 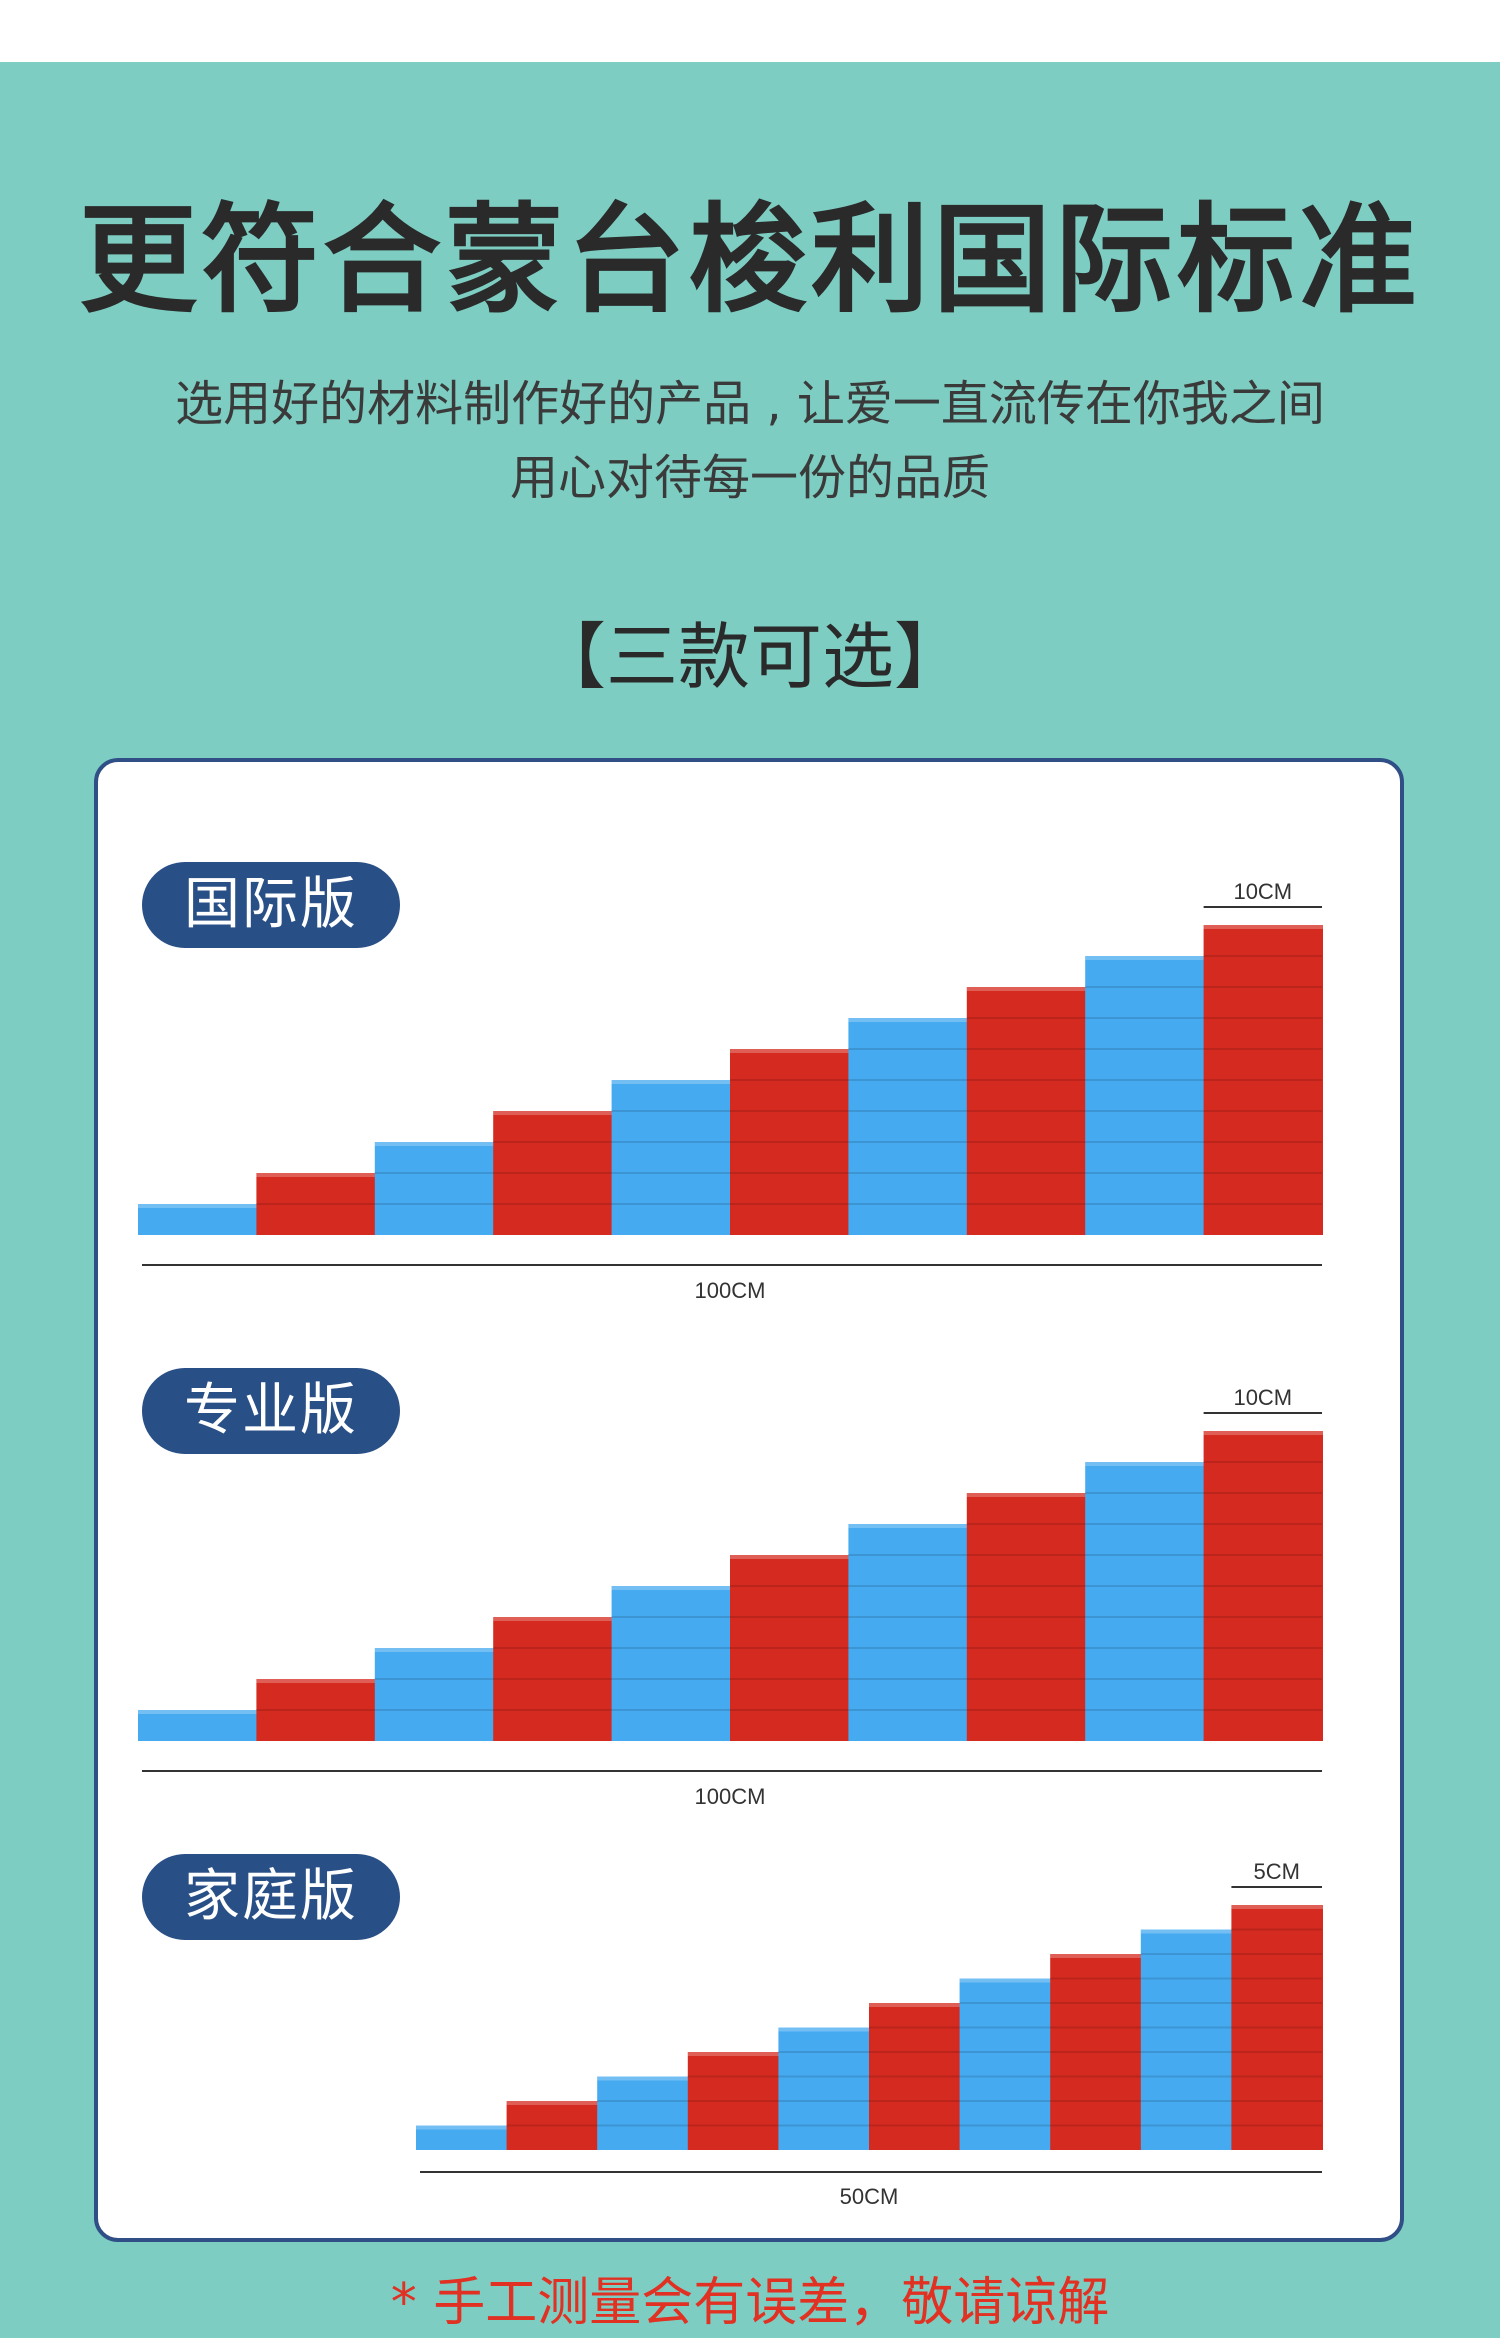 I want to click on badge-home-version: 家庭版, so click(x=271, y=1897).